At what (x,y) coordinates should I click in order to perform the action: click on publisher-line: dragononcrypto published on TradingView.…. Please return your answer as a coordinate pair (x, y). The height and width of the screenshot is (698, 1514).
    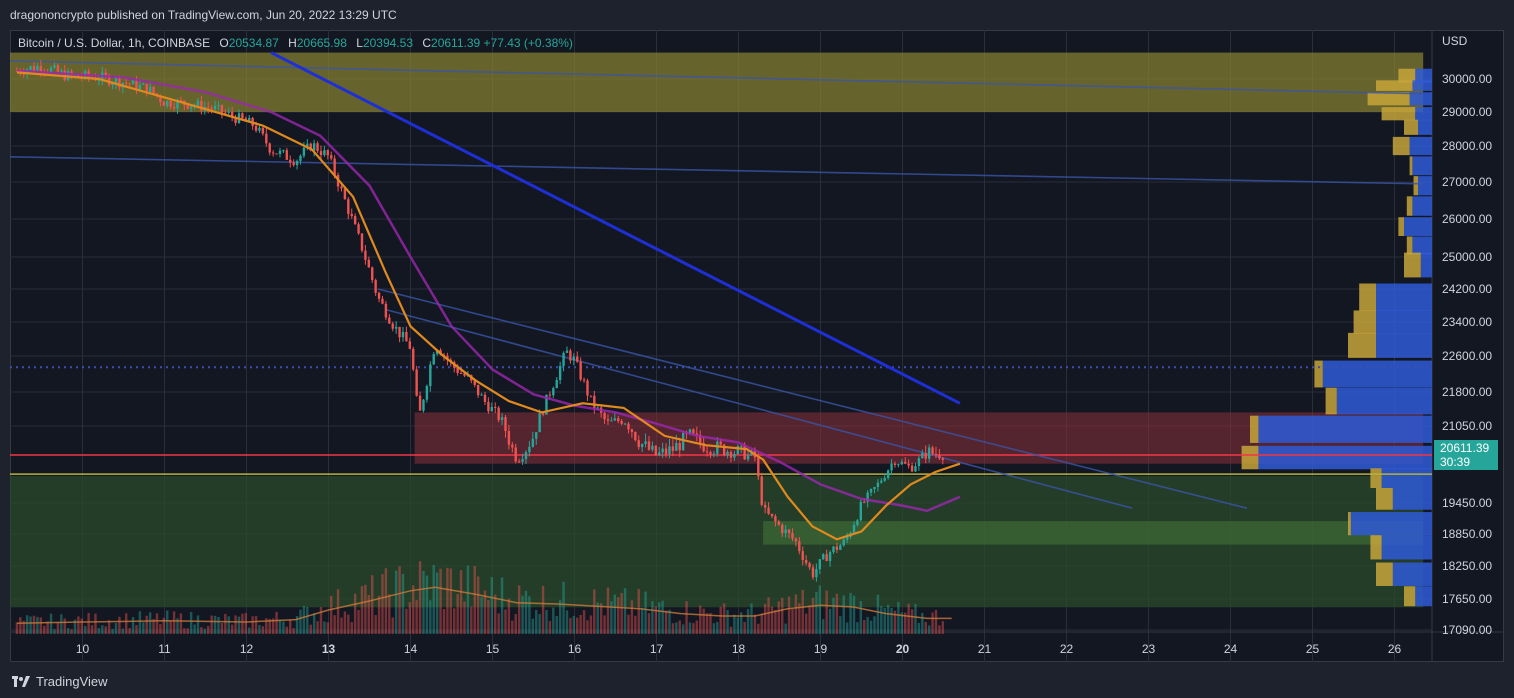
    Looking at the image, I should click on (203, 15).